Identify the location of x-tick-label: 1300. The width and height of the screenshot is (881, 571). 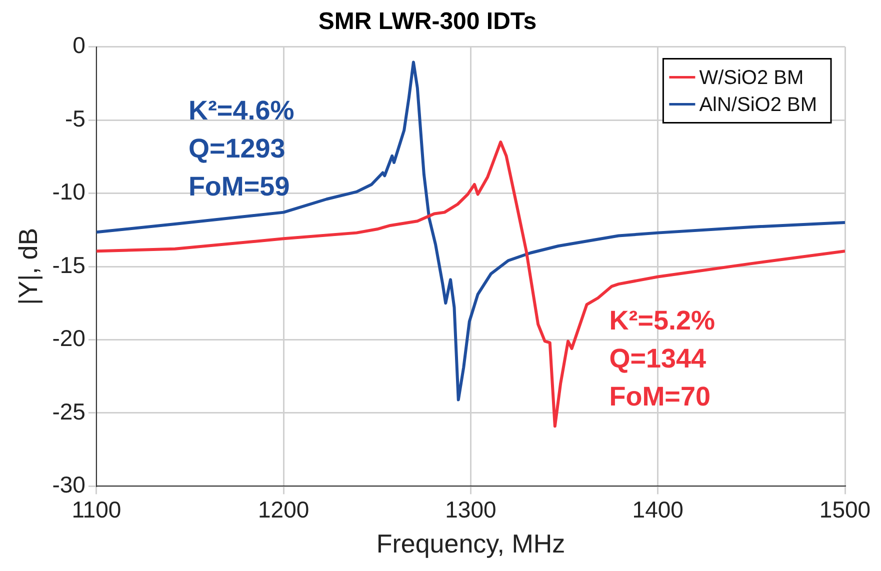
(470, 509).